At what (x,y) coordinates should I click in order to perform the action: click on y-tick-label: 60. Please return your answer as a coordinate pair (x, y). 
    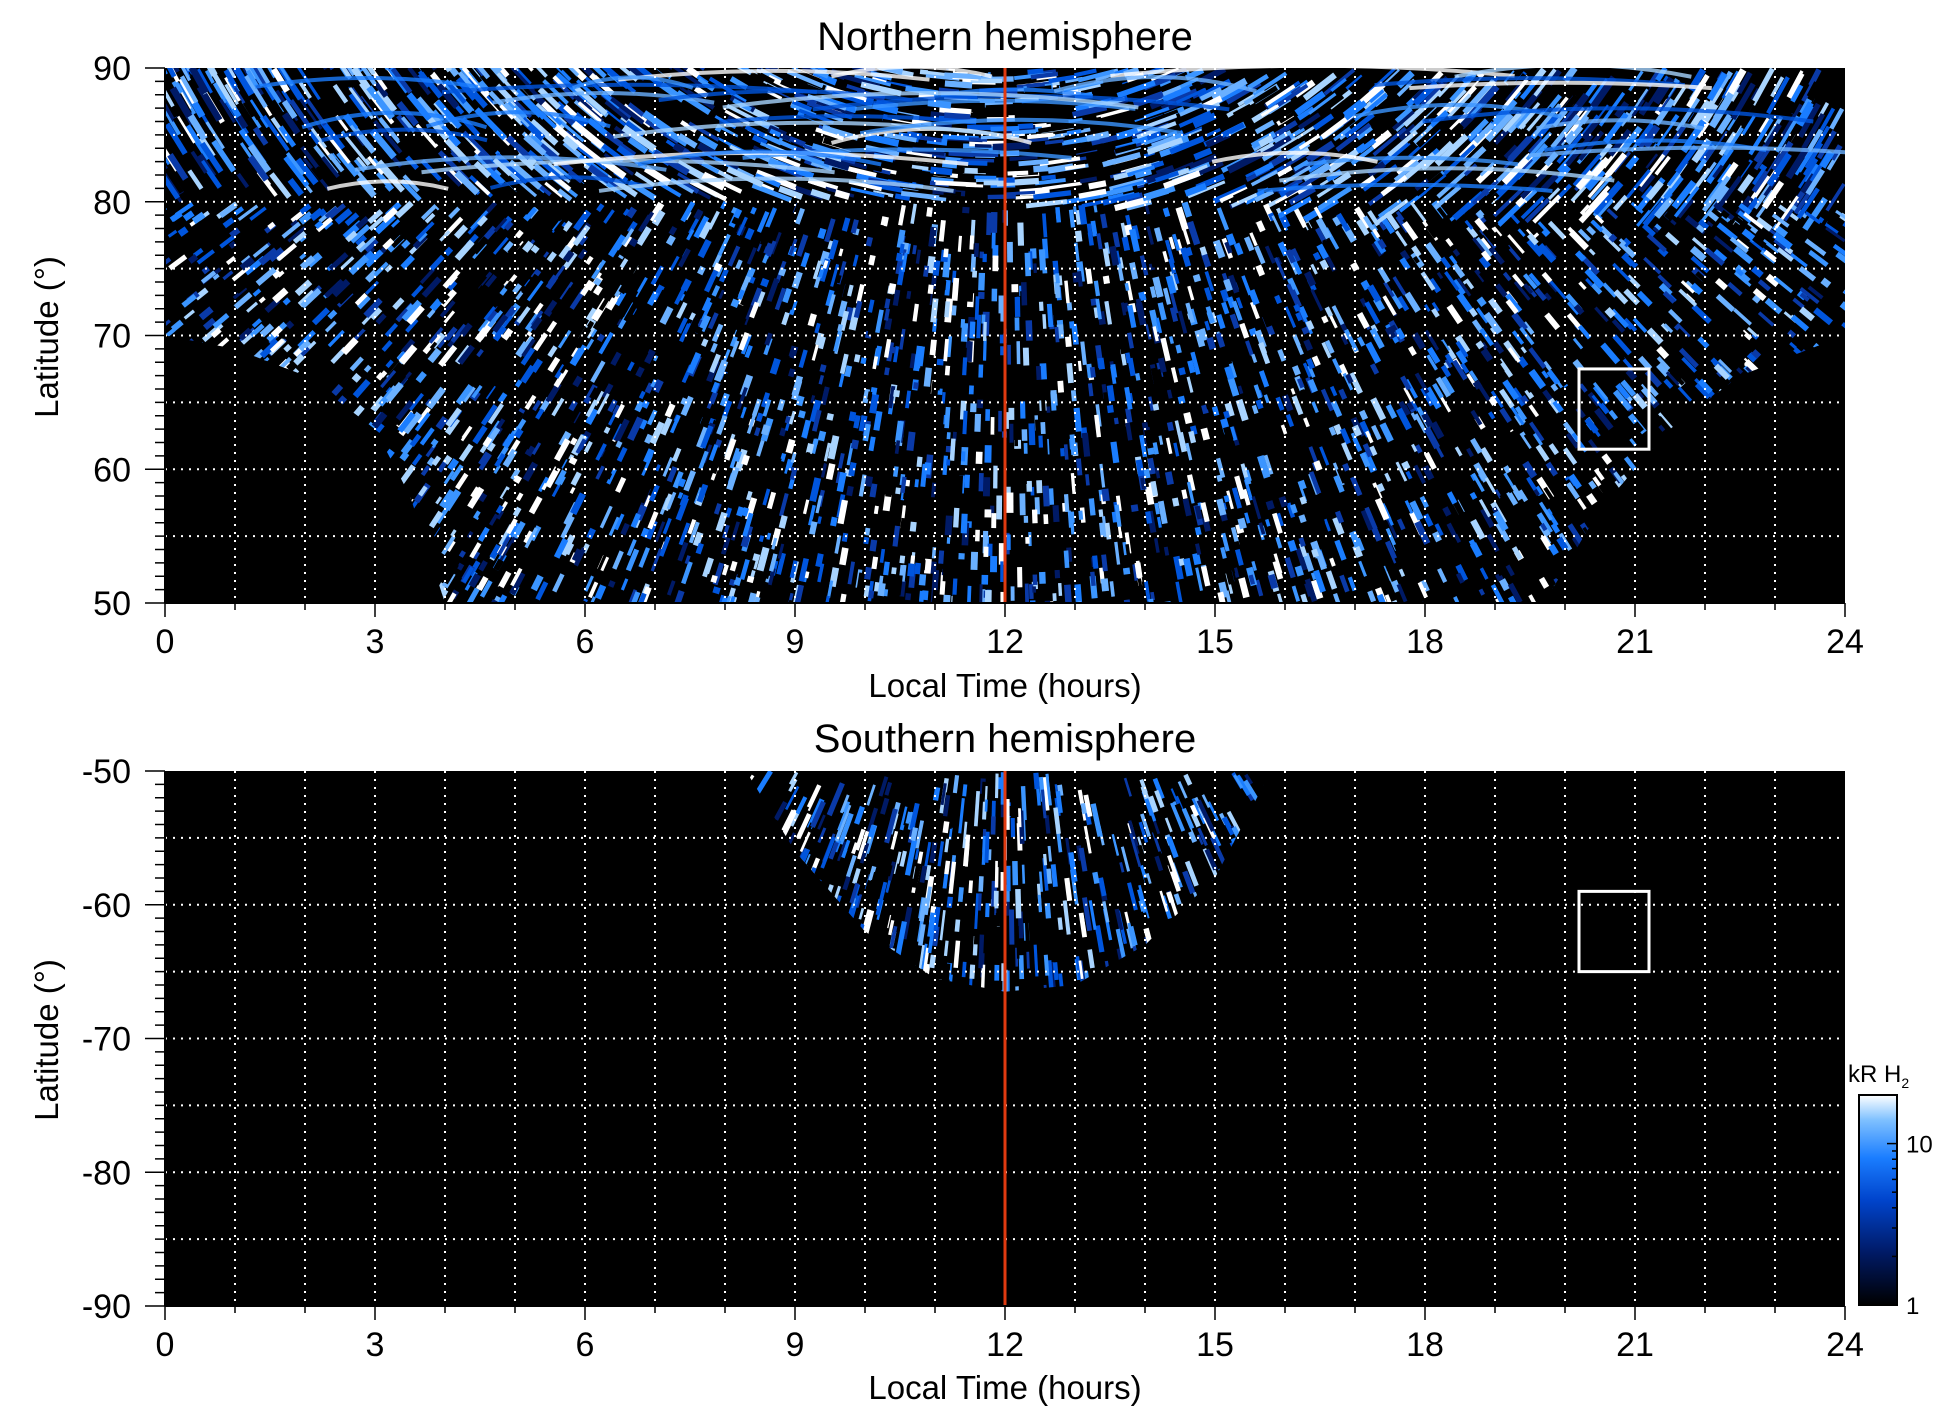
    Looking at the image, I should click on (112, 470).